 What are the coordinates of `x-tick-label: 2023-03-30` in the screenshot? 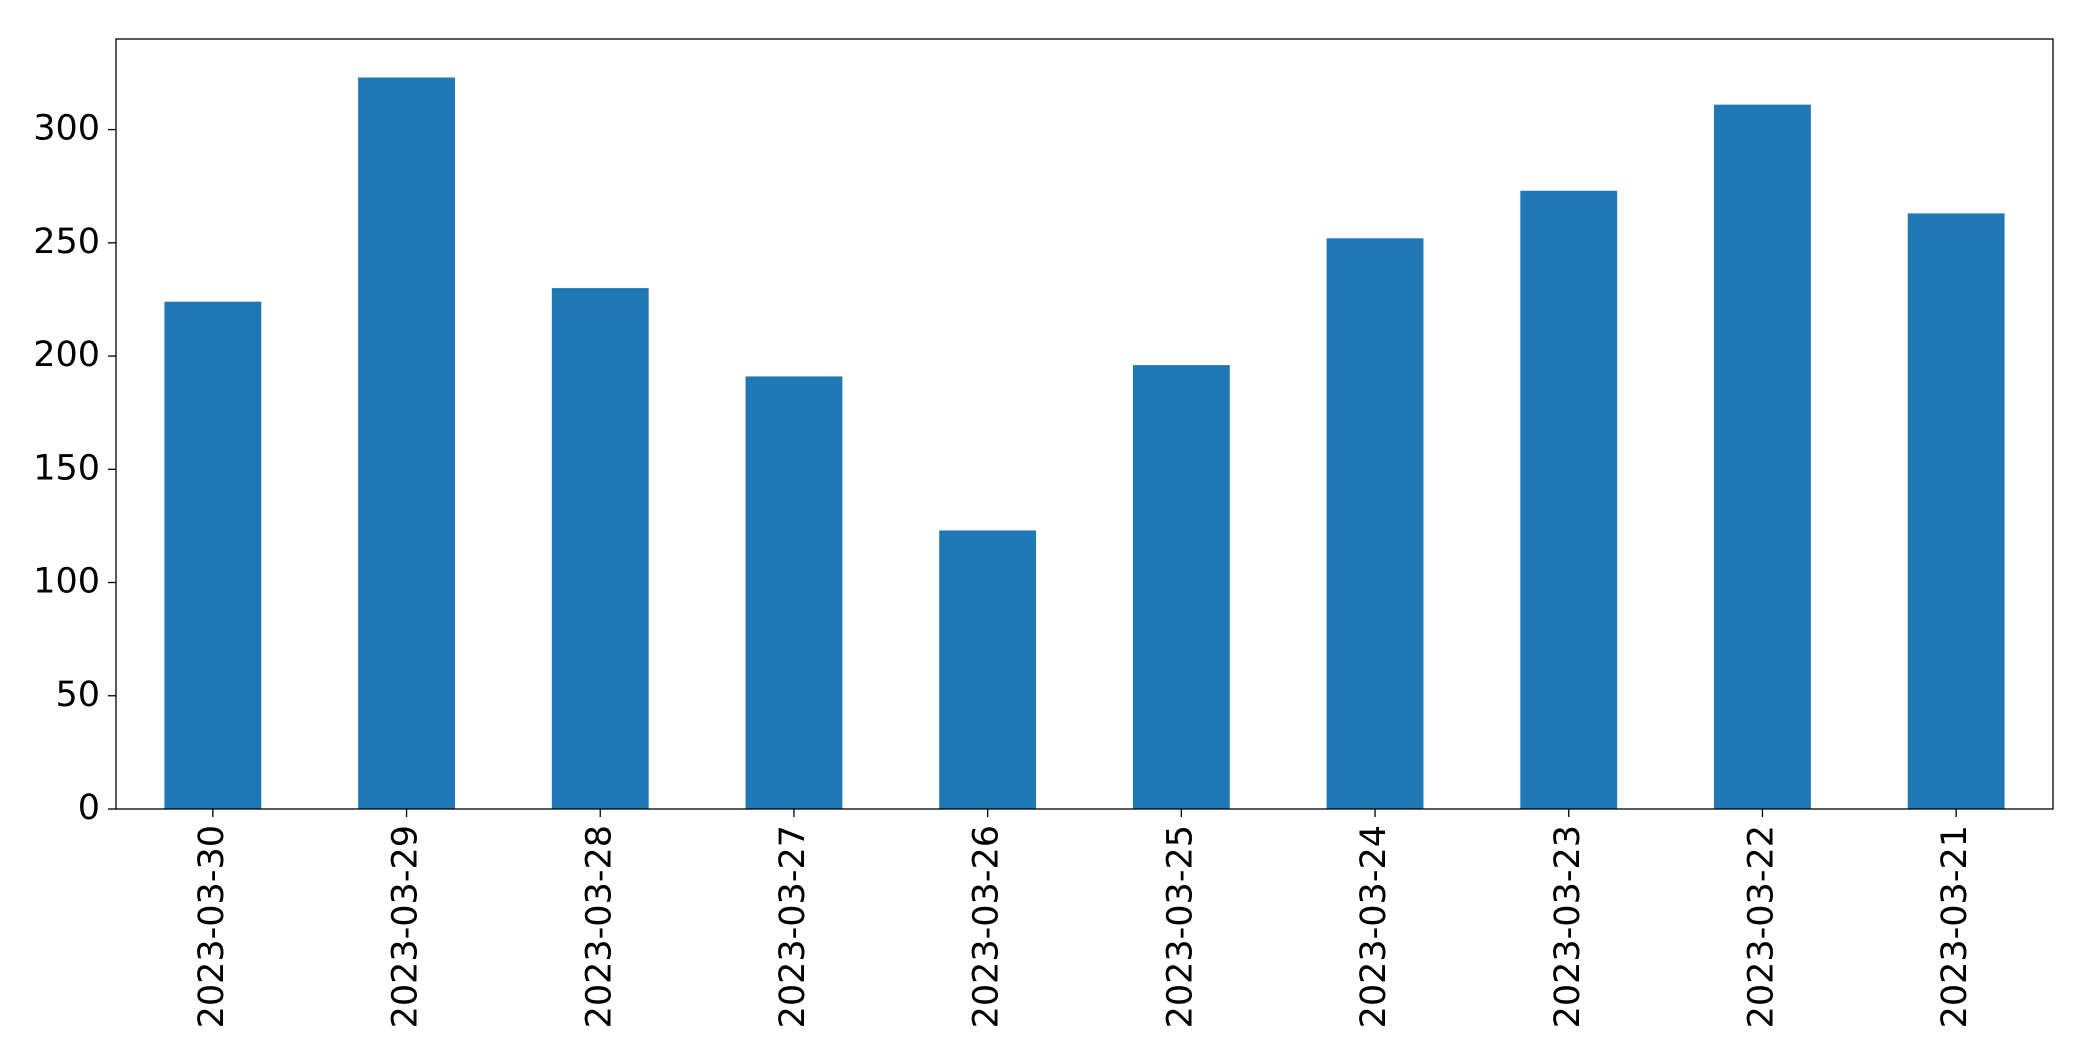 It's located at (212, 926).